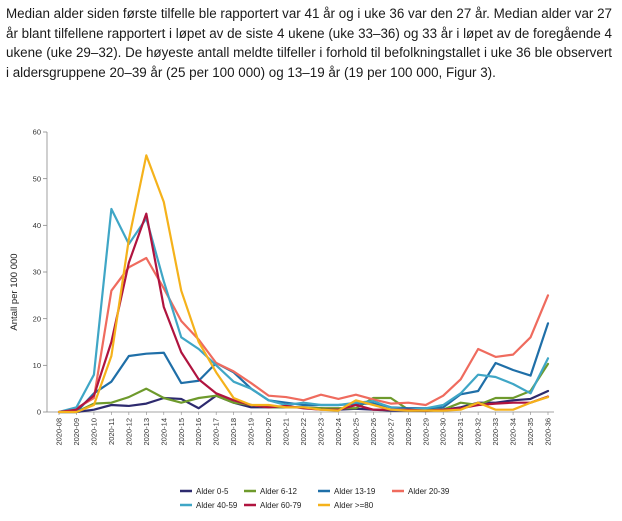 The height and width of the screenshot is (521, 622). I want to click on x-tick-label: 2020-32, so click(478, 432).